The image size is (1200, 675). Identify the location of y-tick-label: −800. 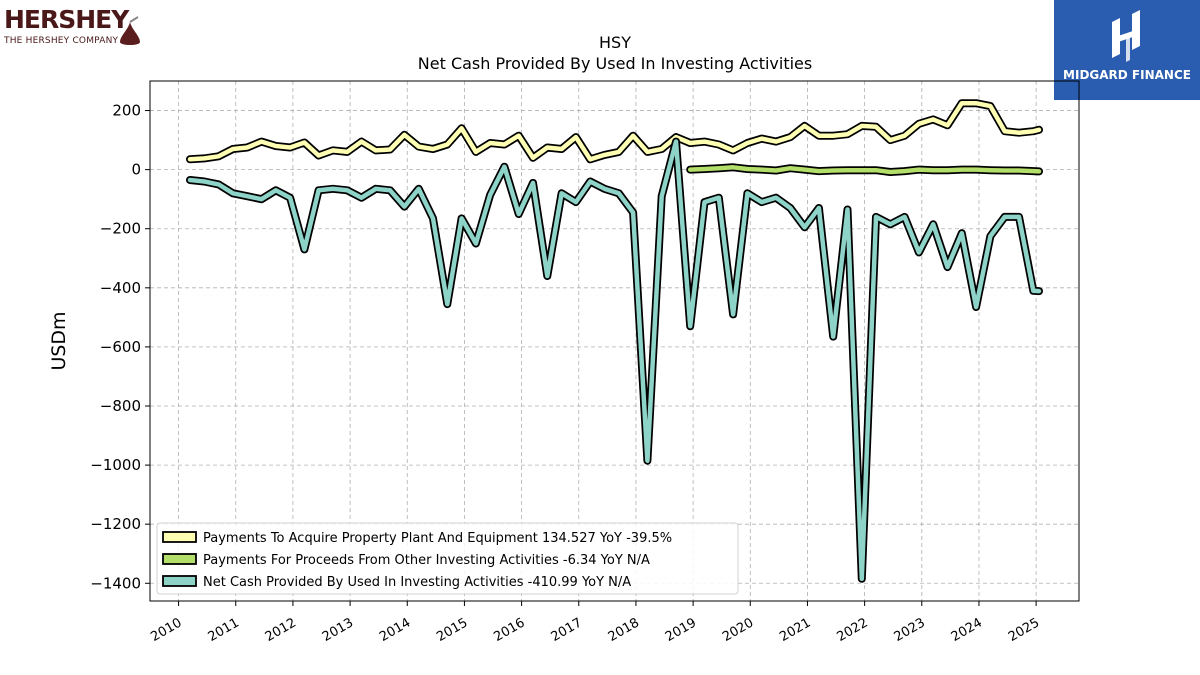
(120, 406).